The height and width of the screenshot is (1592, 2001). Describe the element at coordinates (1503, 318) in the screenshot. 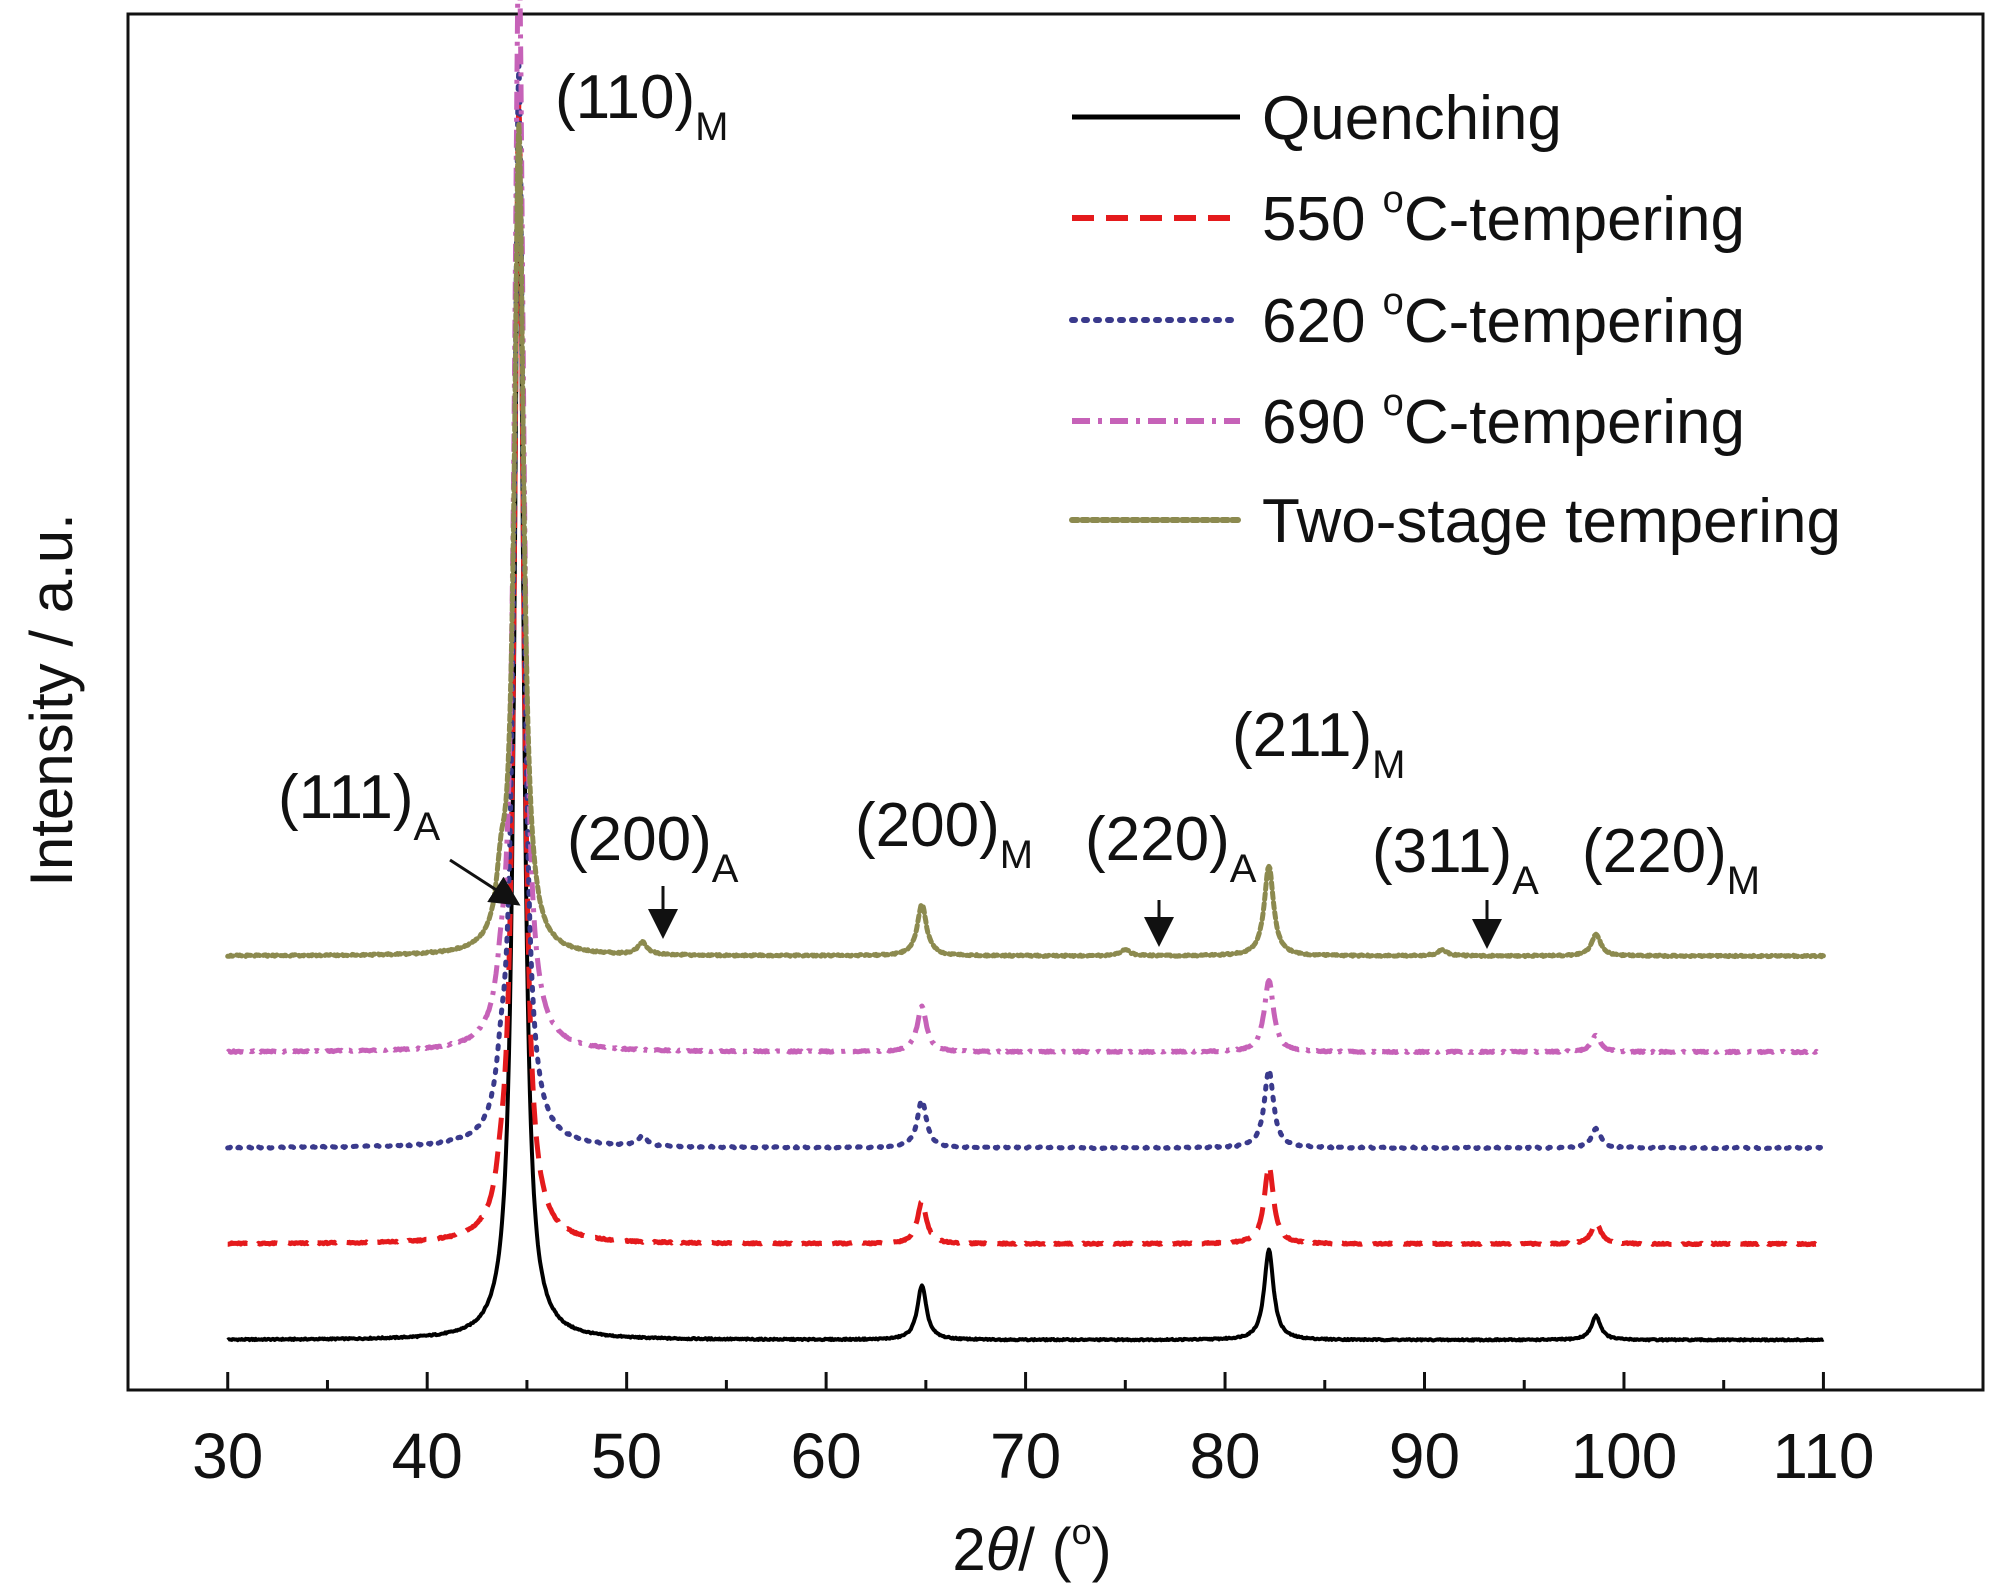

I see `legend-label: 620 oC-tempering` at that location.